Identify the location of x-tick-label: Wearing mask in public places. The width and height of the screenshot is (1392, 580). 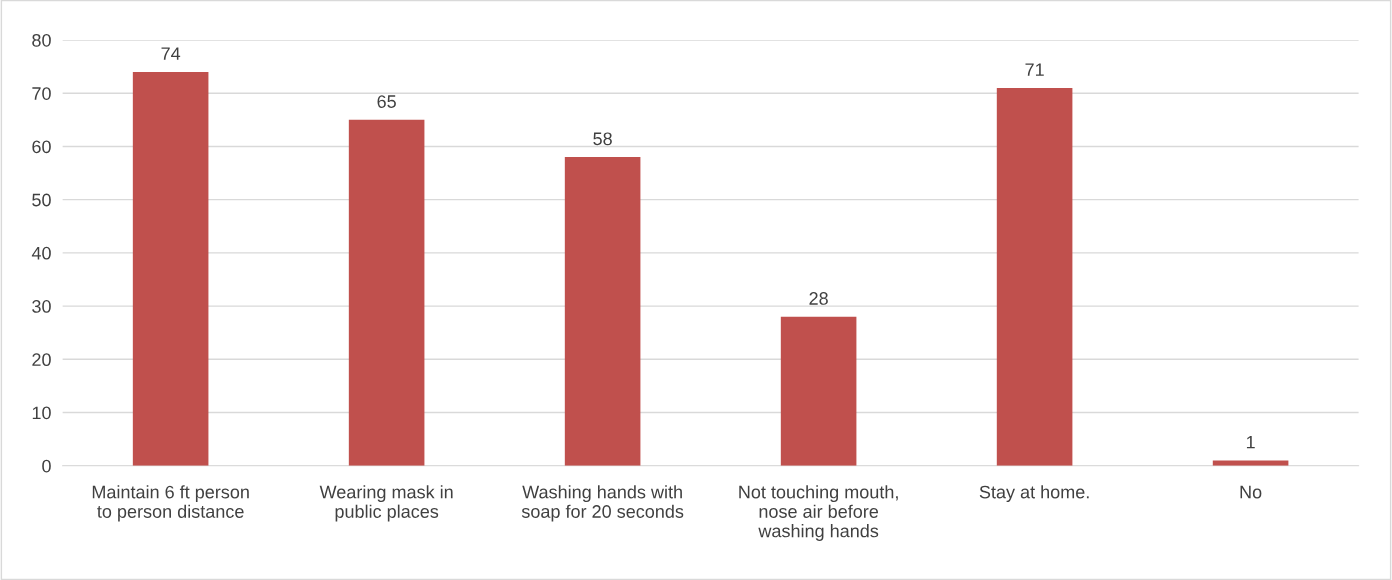
(386, 503).